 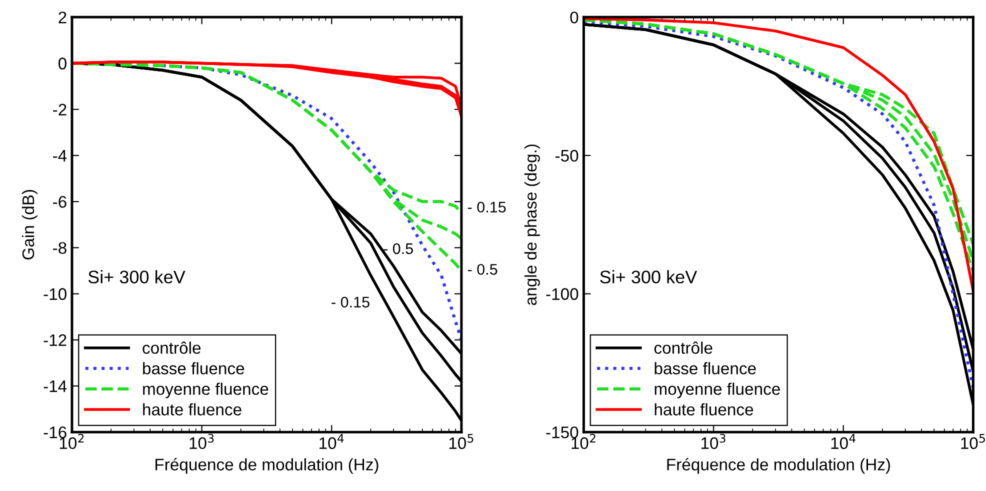 What do you see at coordinates (398, 248) in the screenshot?
I see `annotation: - 0.5` at bounding box center [398, 248].